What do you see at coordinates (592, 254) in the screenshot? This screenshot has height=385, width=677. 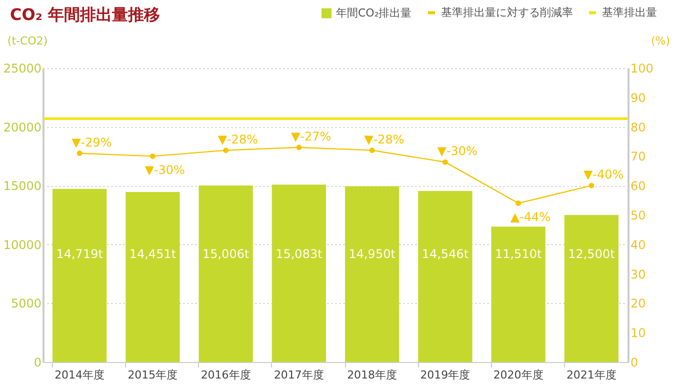 I see `data-label: 12,500t` at bounding box center [592, 254].